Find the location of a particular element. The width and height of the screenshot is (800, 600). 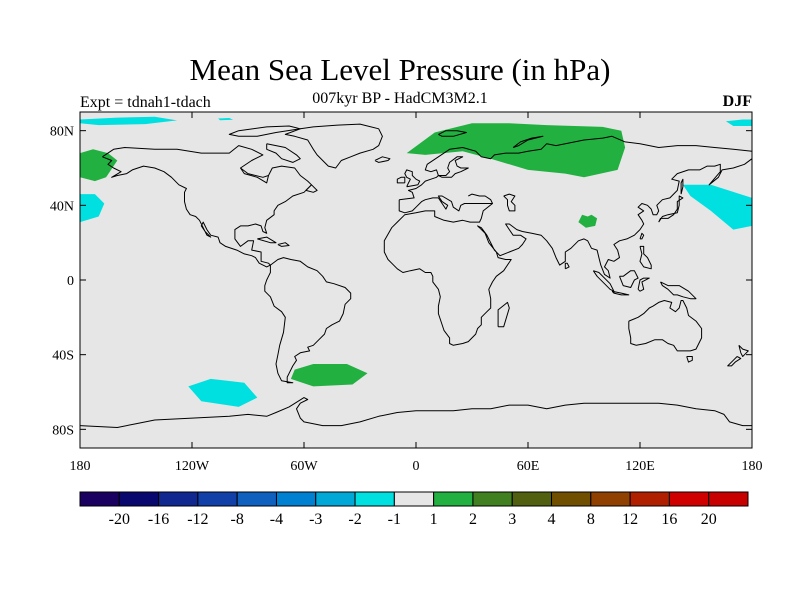

lon-tick-label: 0 is located at coordinates (416, 466).